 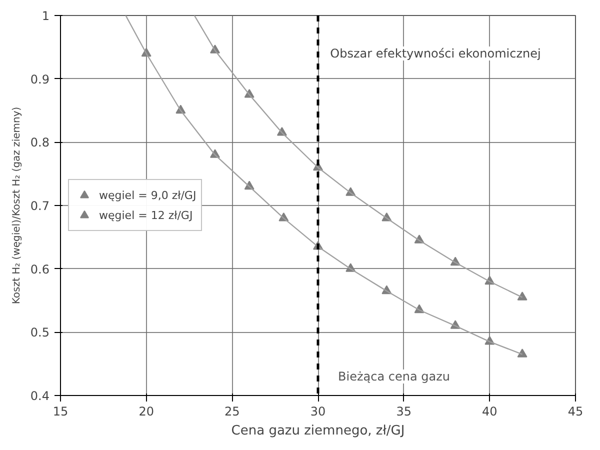 I want to click on legend-label: węgiel = 9,0 zł/GJ, so click(x=147, y=195).